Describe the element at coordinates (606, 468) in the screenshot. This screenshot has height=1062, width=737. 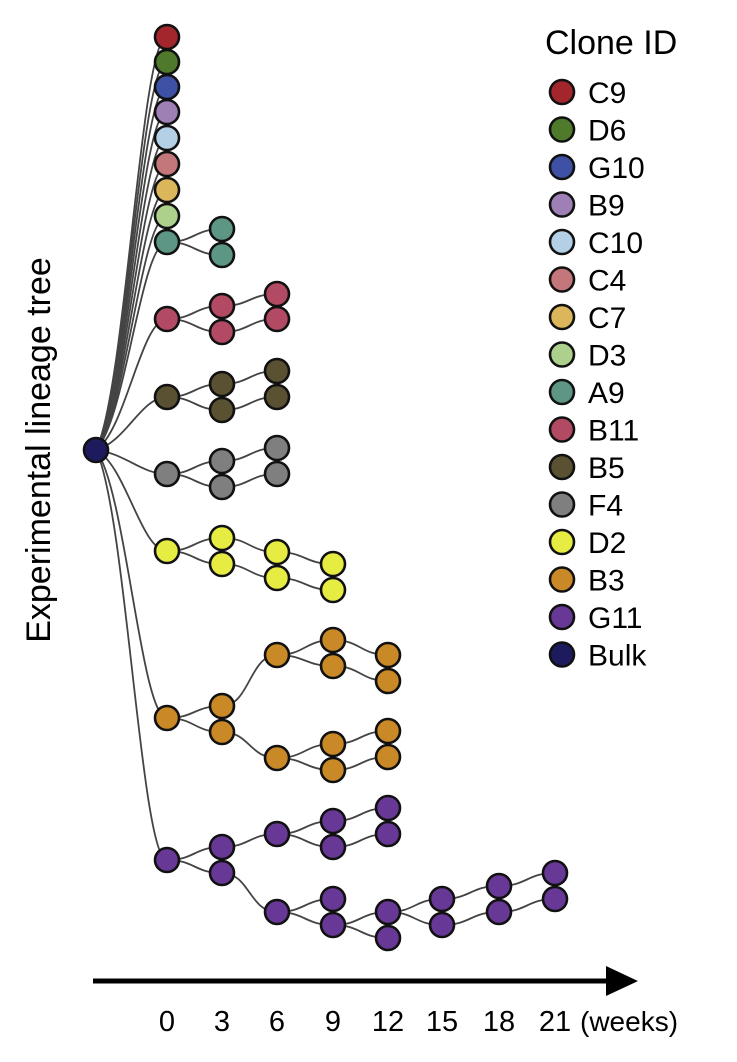
I see `legend-label-b5: B5` at that location.